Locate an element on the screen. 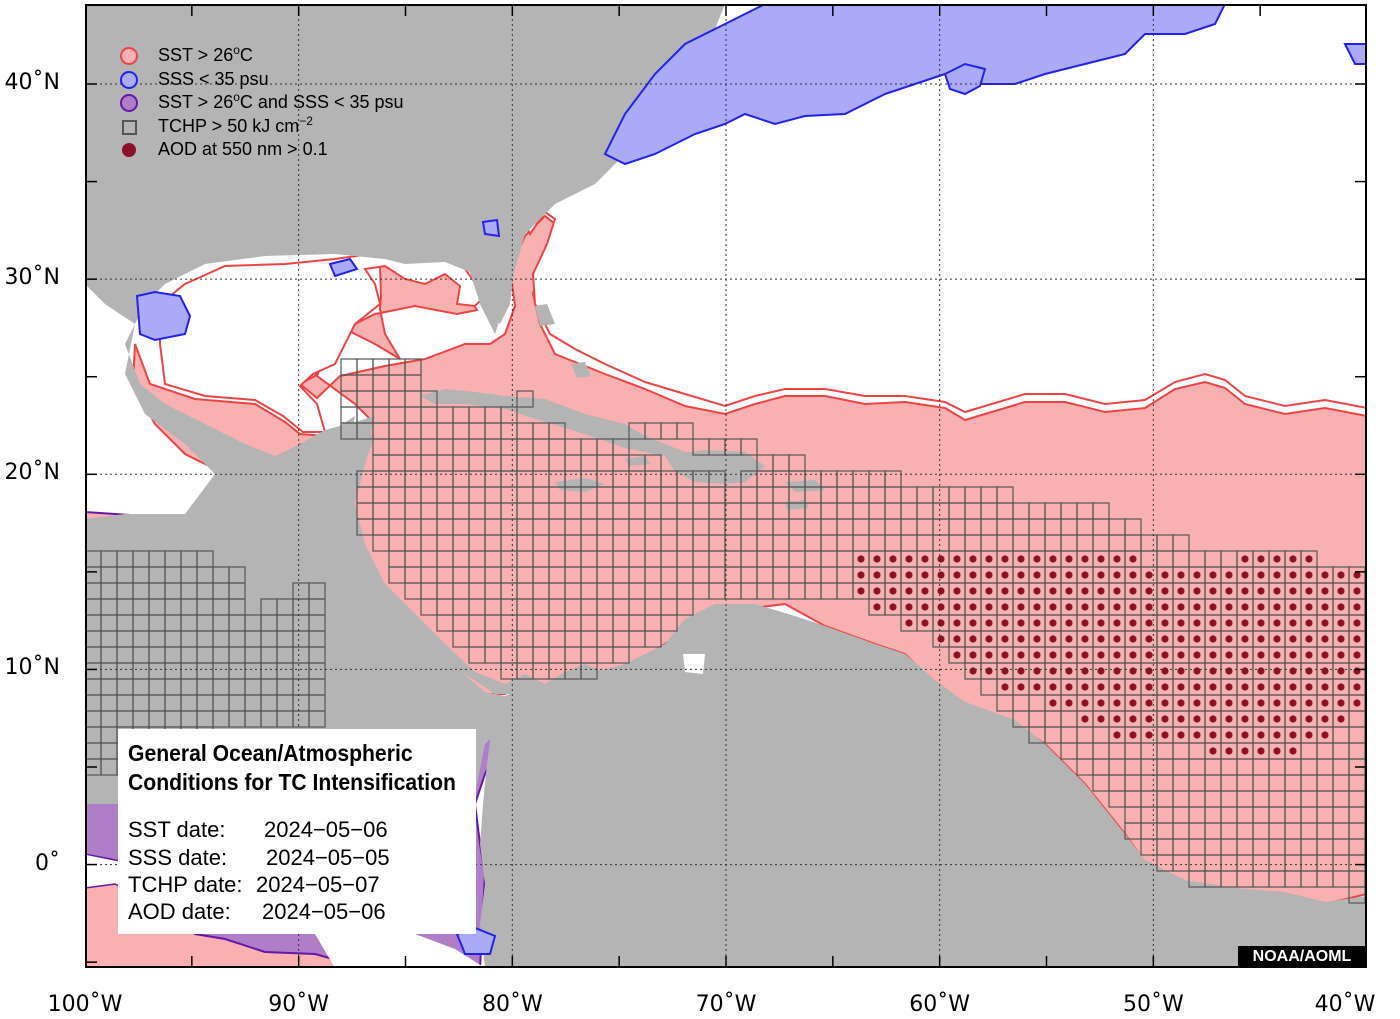 Image resolution: width=1400 pixels, height=1019 pixels. info-label: TCHP date: is located at coordinates (185, 884).